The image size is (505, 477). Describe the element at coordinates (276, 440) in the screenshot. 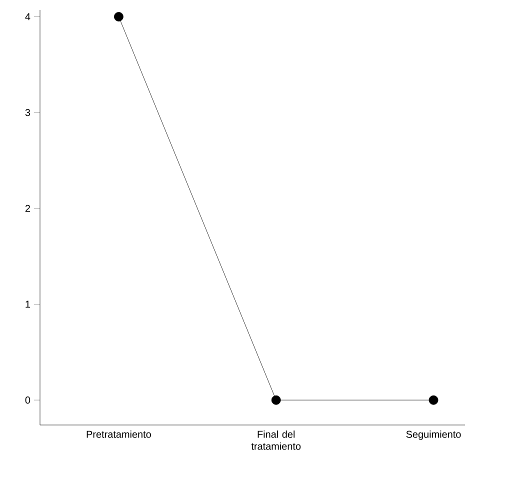

I see `x-tick-label: Final del tratamiento` at that location.